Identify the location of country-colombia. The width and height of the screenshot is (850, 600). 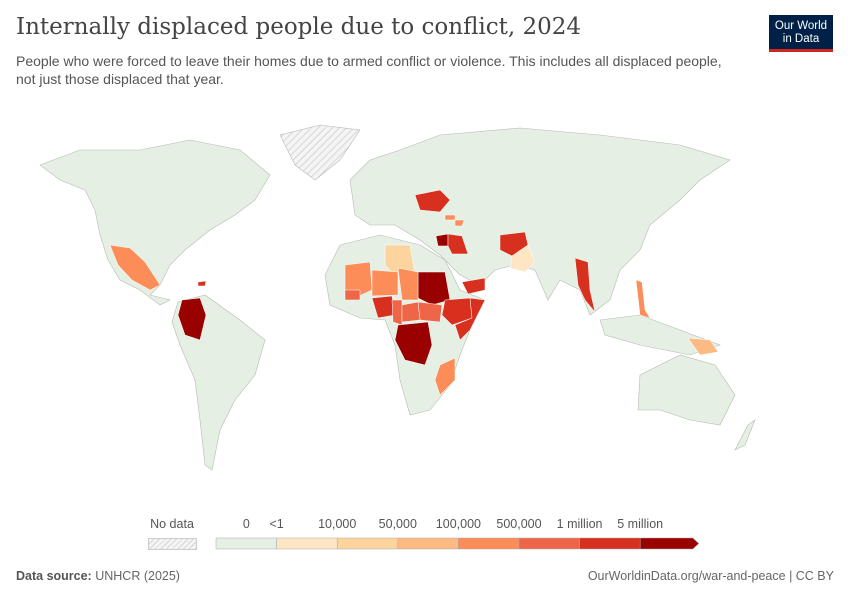
(192, 319).